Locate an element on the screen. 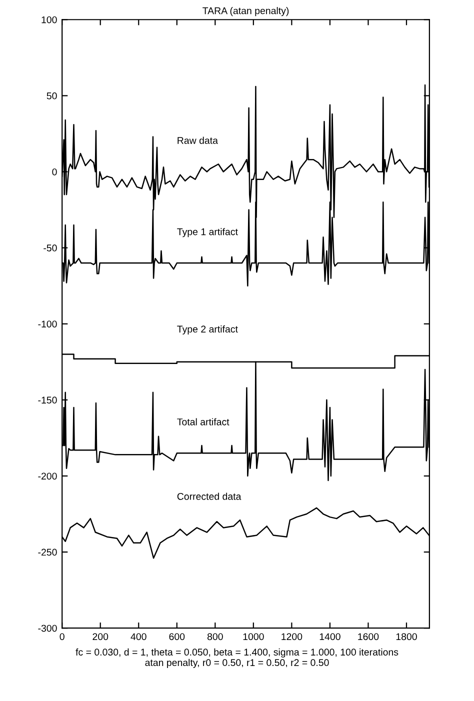 This screenshot has width=474, height=701. x-tick-label: 200 is located at coordinates (100, 636).